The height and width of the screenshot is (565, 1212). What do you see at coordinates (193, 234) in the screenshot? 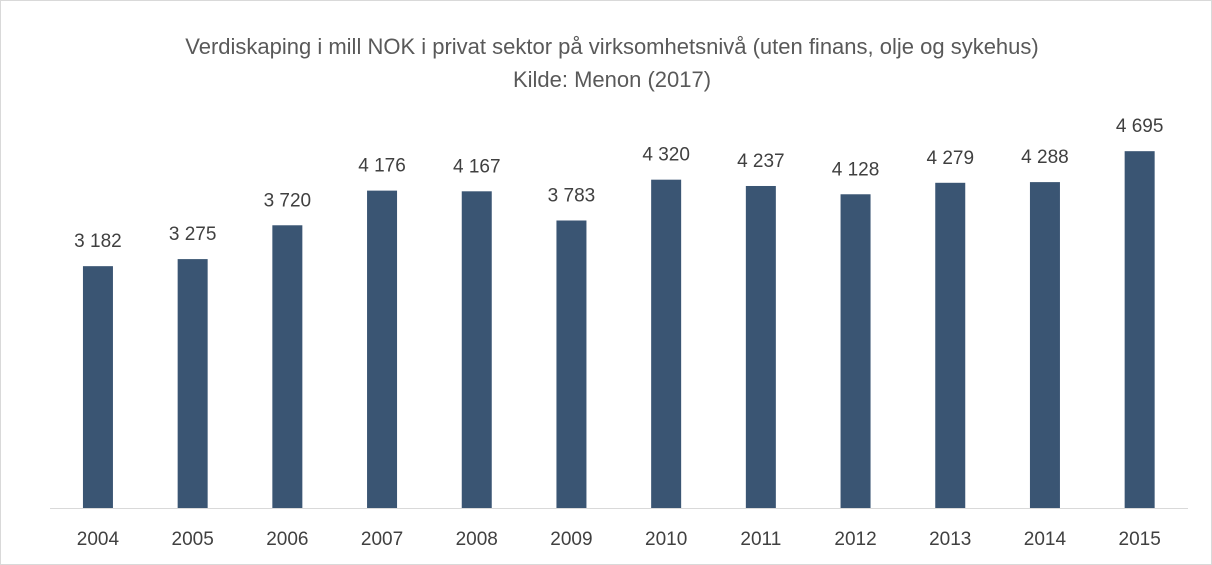
I see `data-label: 3 275` at bounding box center [193, 234].